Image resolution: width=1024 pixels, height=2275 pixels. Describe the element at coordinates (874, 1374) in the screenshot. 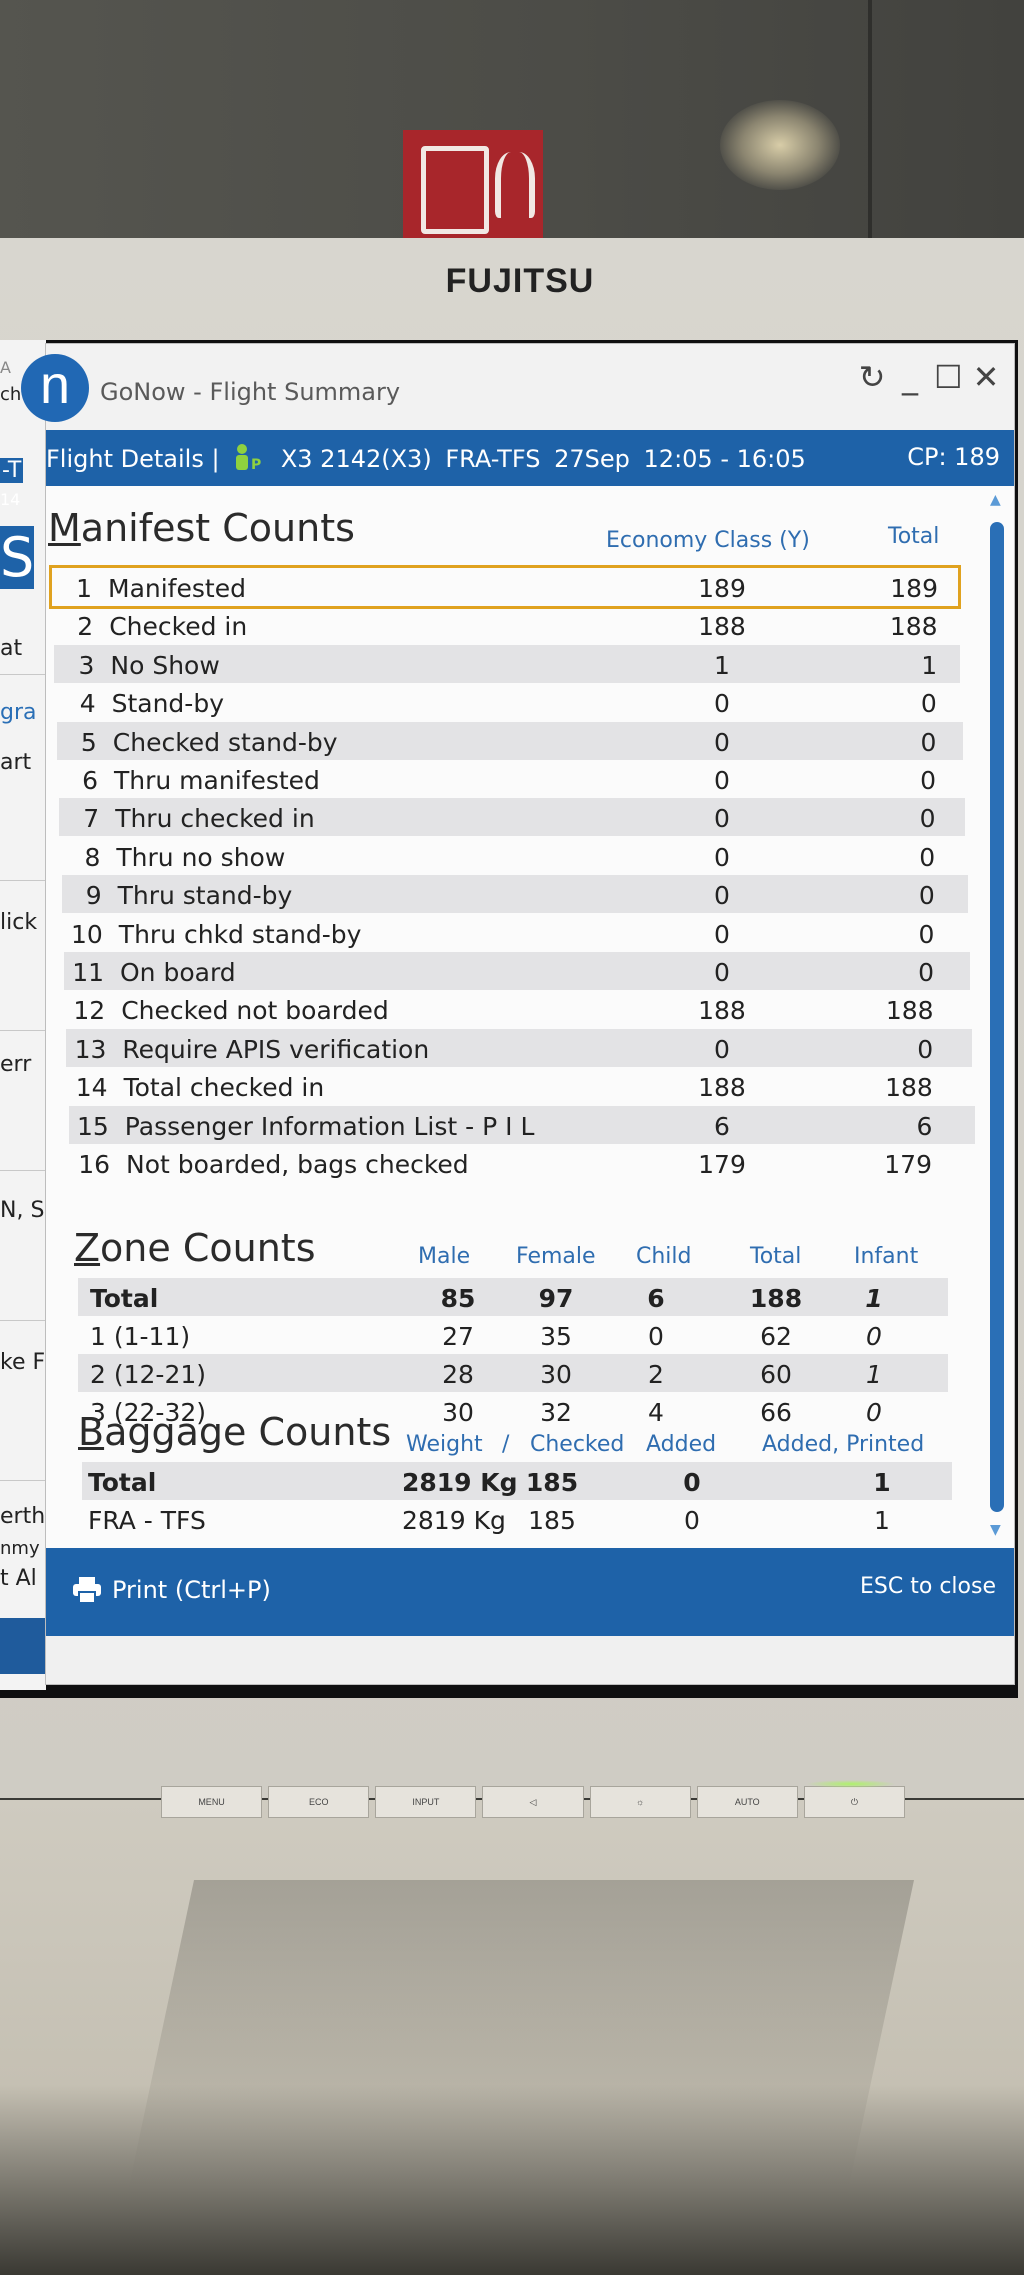

I see `zone-infant-value: 1` at that location.